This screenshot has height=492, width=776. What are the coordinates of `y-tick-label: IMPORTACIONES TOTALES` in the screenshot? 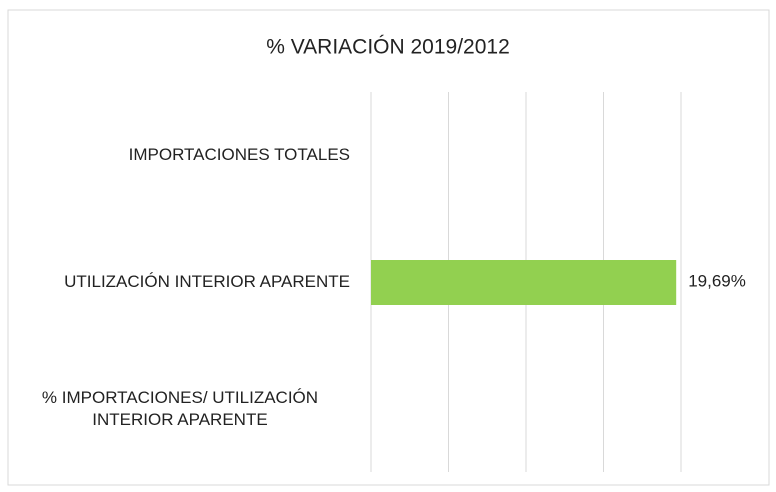 It's located at (180, 155).